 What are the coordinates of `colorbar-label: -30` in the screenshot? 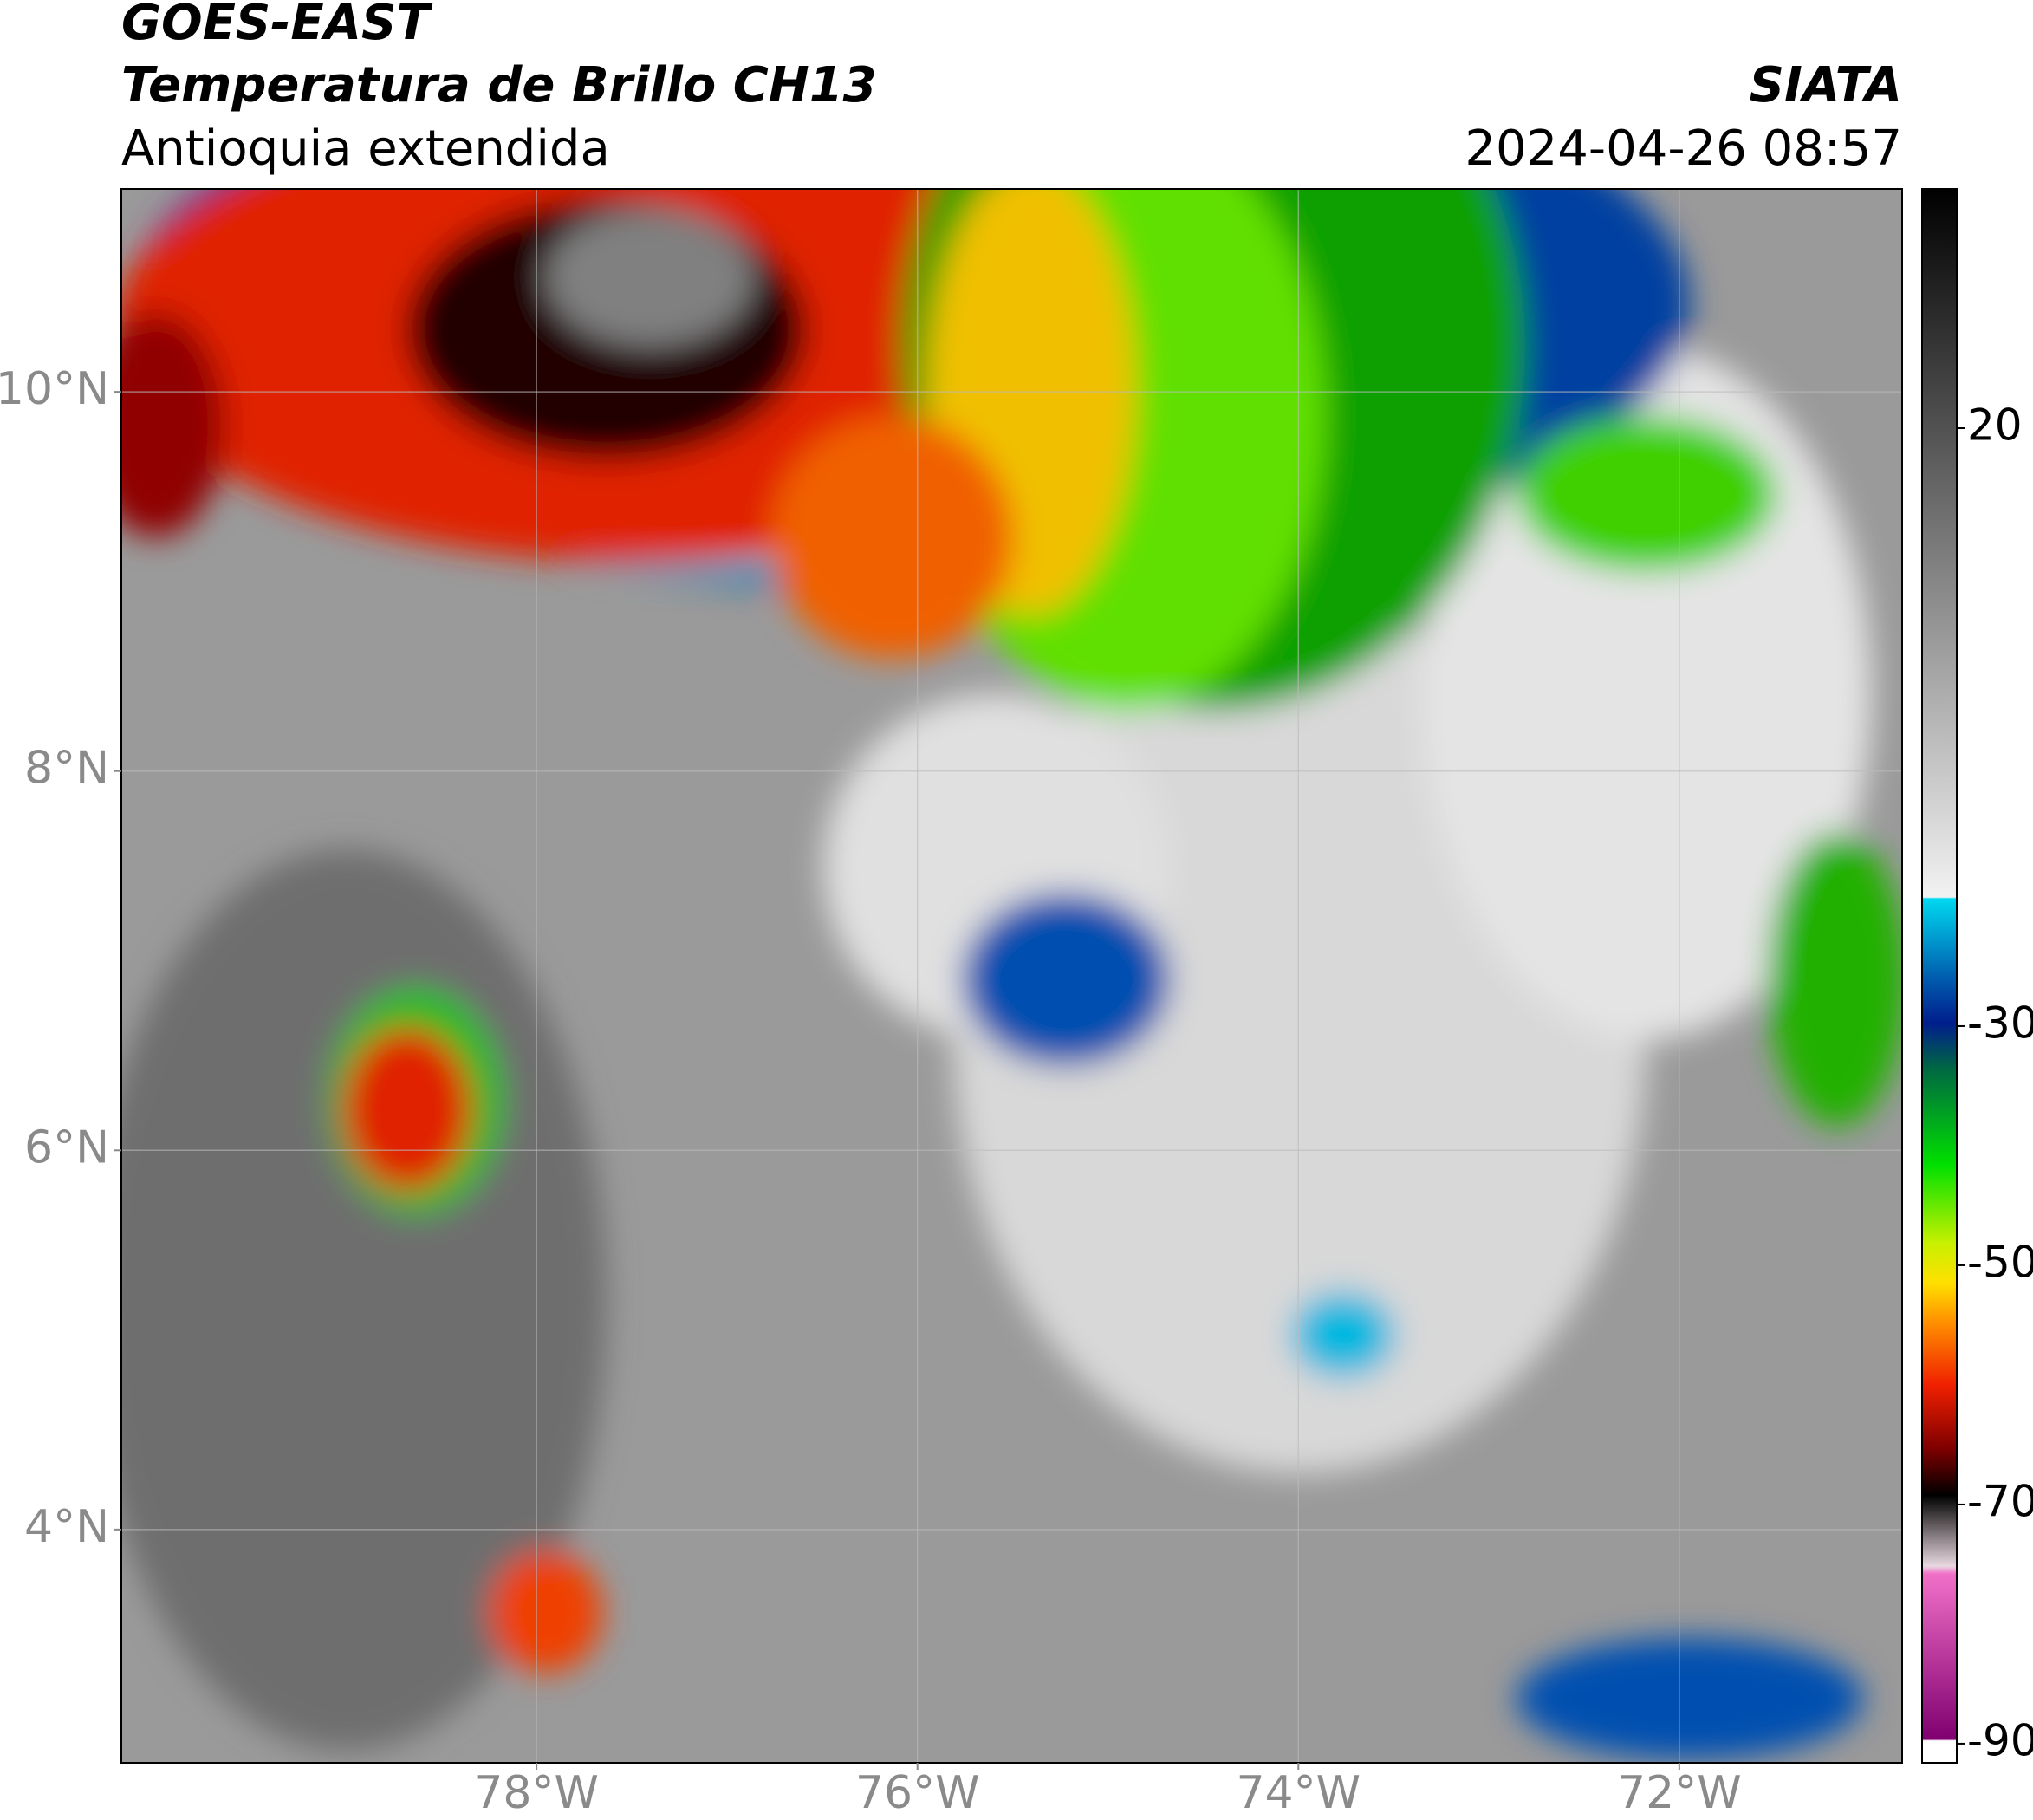 It's located at (2000, 1023).